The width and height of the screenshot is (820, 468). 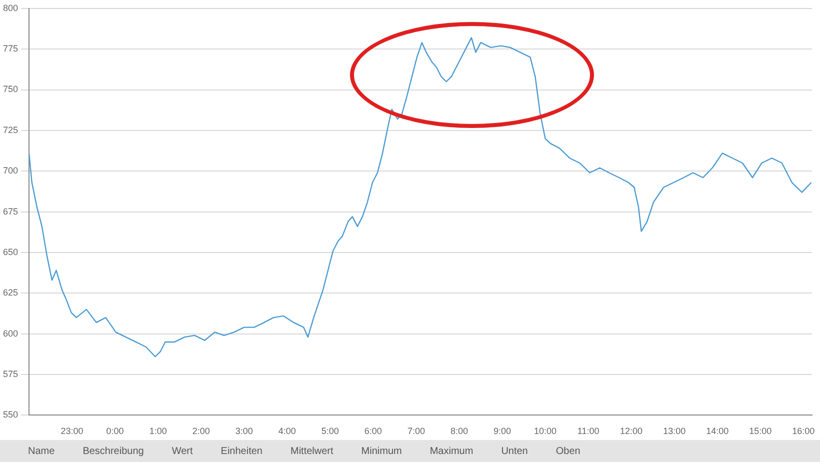 I want to click on text: Name, so click(x=41, y=451).